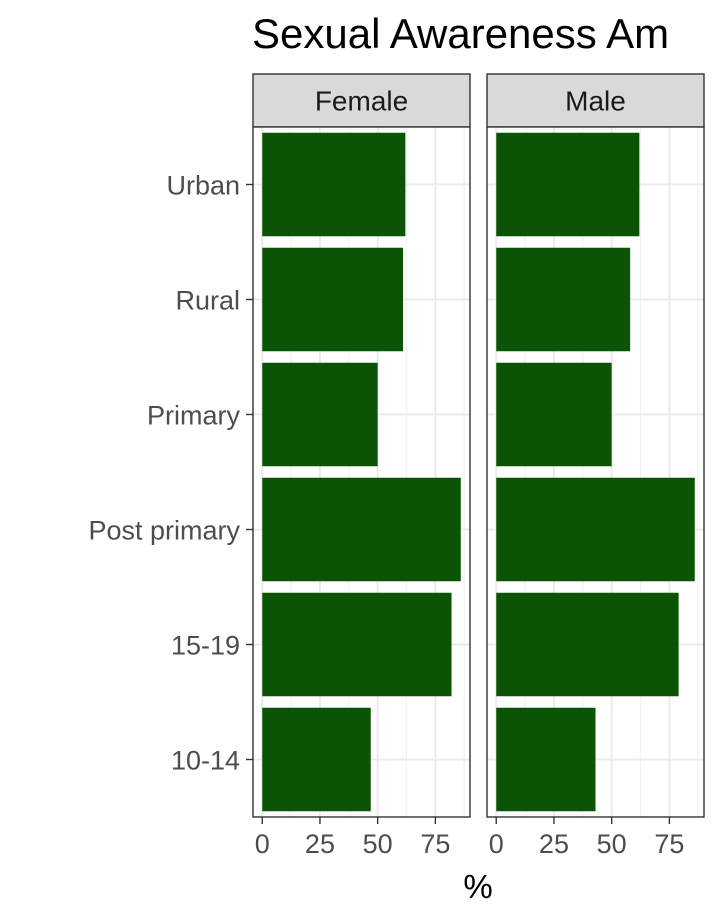 This screenshot has height=921, width=720. I want to click on strip-male, so click(595, 100).